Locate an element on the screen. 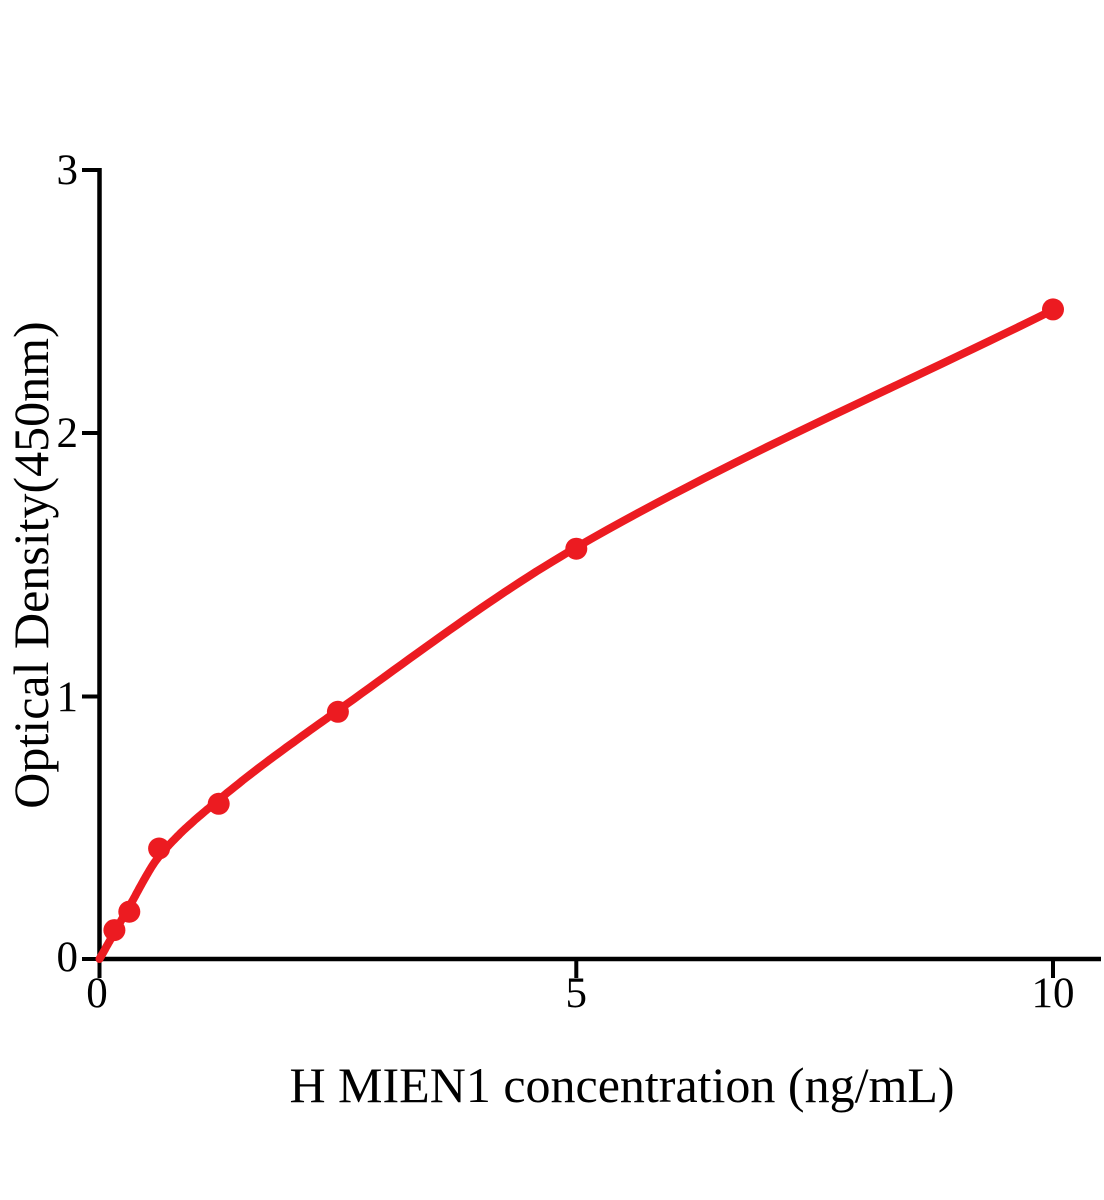 The image size is (1104, 1200). y-tick-label-2: 2 is located at coordinates (68, 433).